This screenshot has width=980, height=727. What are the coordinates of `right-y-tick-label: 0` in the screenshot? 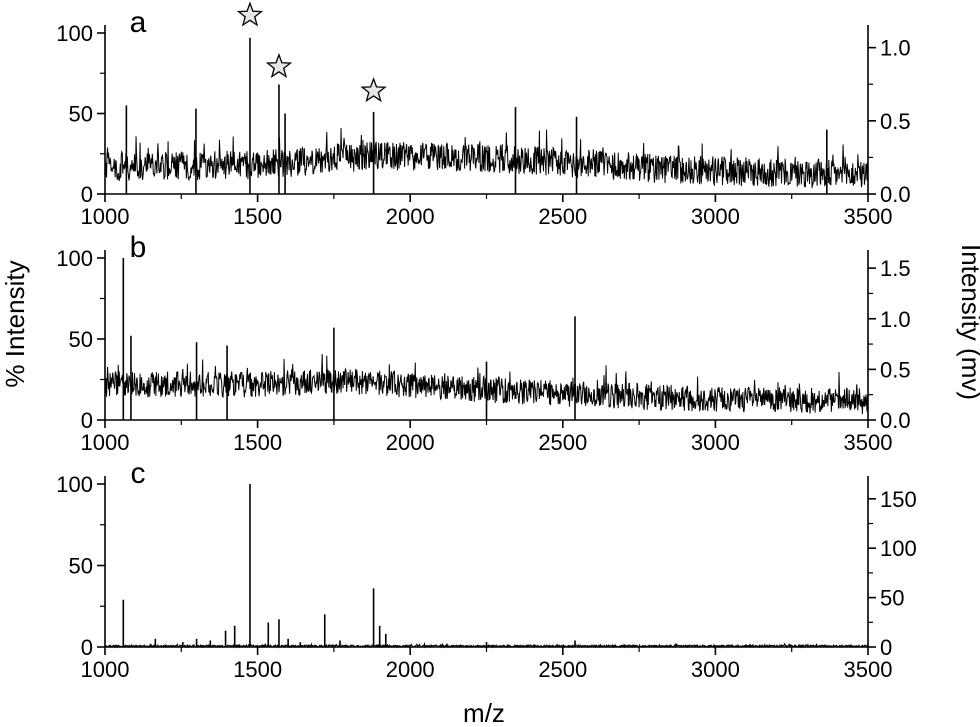 It's located at (886, 647).